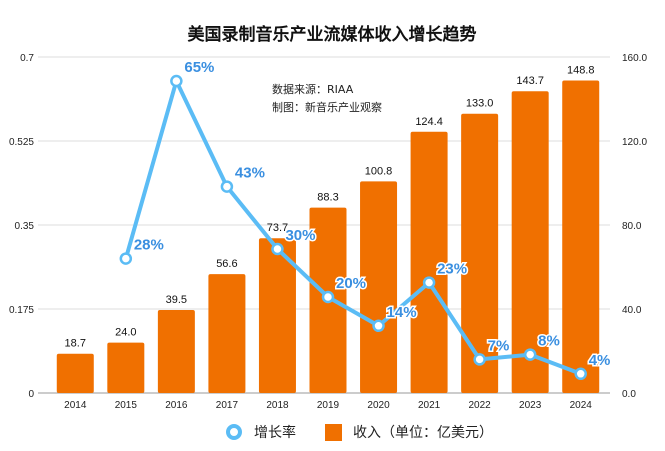  I want to click on x-tick-label: 2019, so click(328, 405).